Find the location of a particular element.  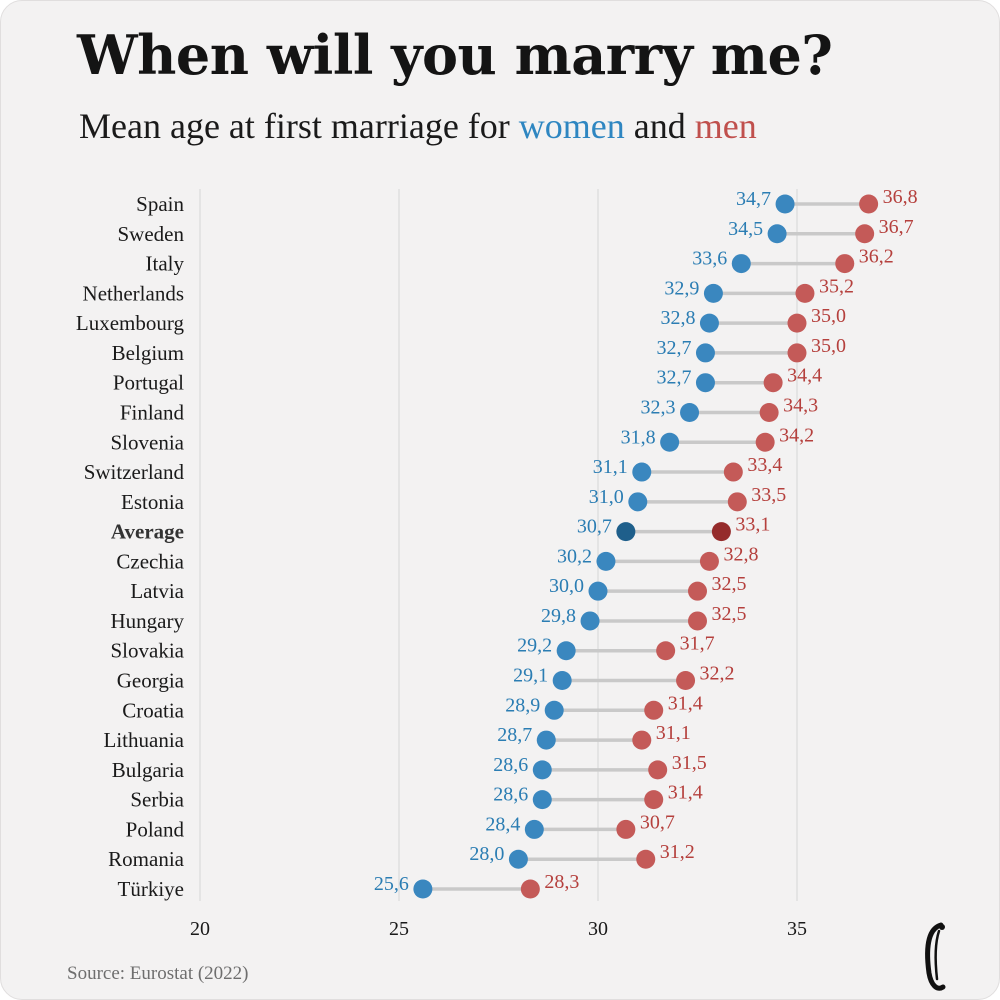

women-value-label: 29,8 is located at coordinates (558, 616).